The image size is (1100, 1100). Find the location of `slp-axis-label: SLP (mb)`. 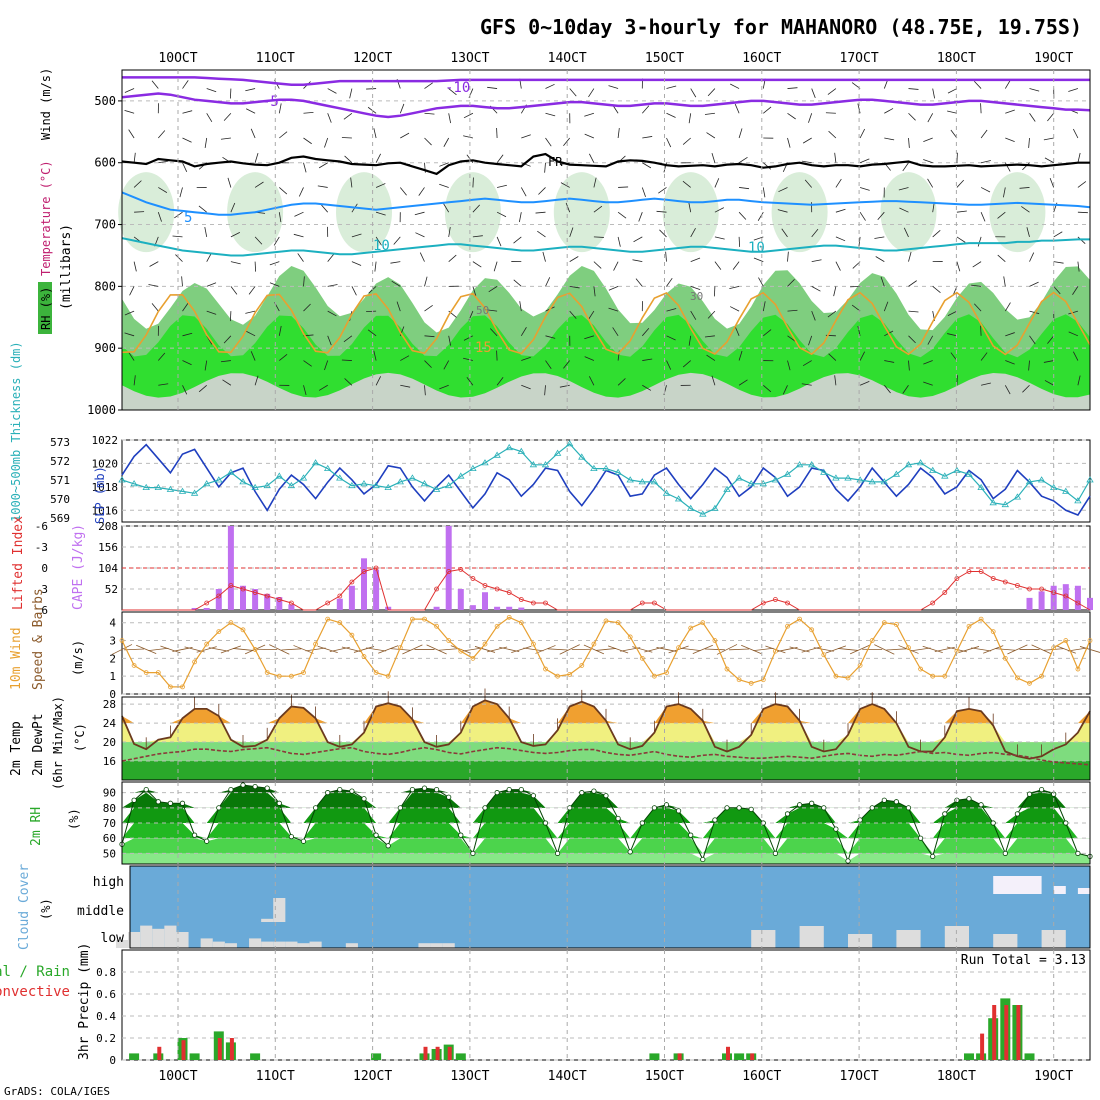

slp-axis-label: SLP (mb) is located at coordinates (100, 495).